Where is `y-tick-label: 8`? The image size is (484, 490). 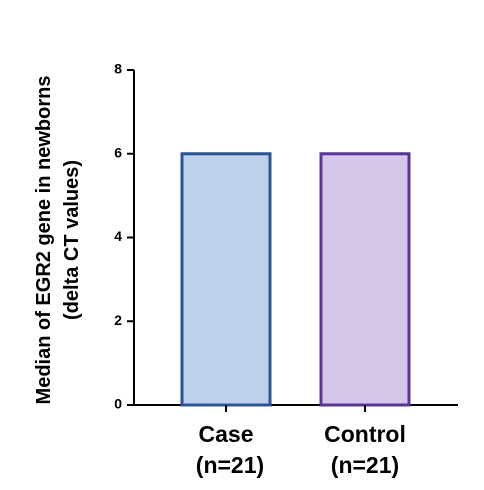
y-tick-label: 8 is located at coordinates (118, 69).